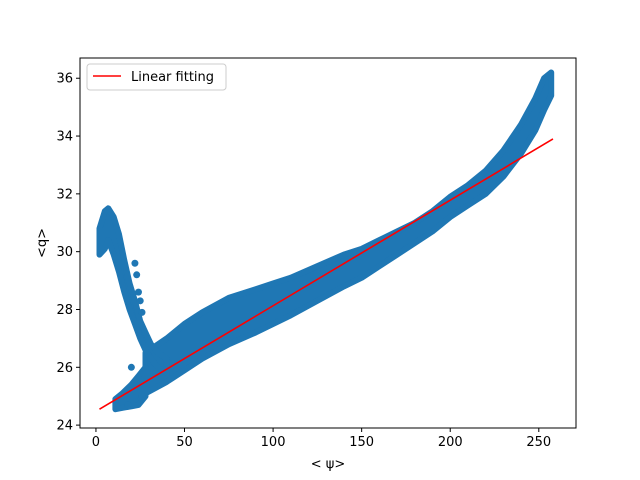 Image resolution: width=640 pixels, height=480 pixels. What do you see at coordinates (64, 137) in the screenshot?
I see `y-tick-label: 34` at bounding box center [64, 137].